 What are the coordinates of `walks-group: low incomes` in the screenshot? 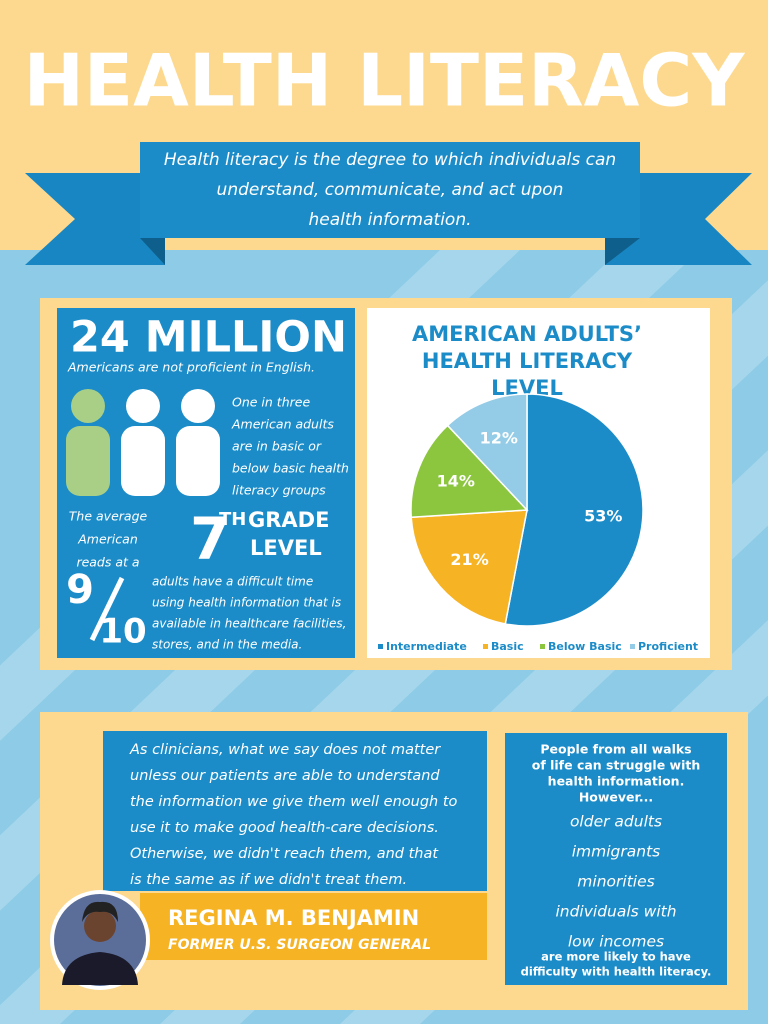 It's located at (616, 942).